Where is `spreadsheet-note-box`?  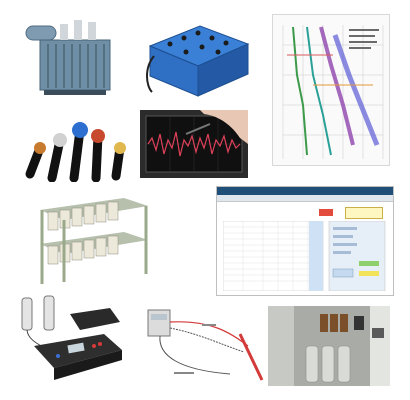
spreadsheet-note-box is located at coordinates (364, 213).